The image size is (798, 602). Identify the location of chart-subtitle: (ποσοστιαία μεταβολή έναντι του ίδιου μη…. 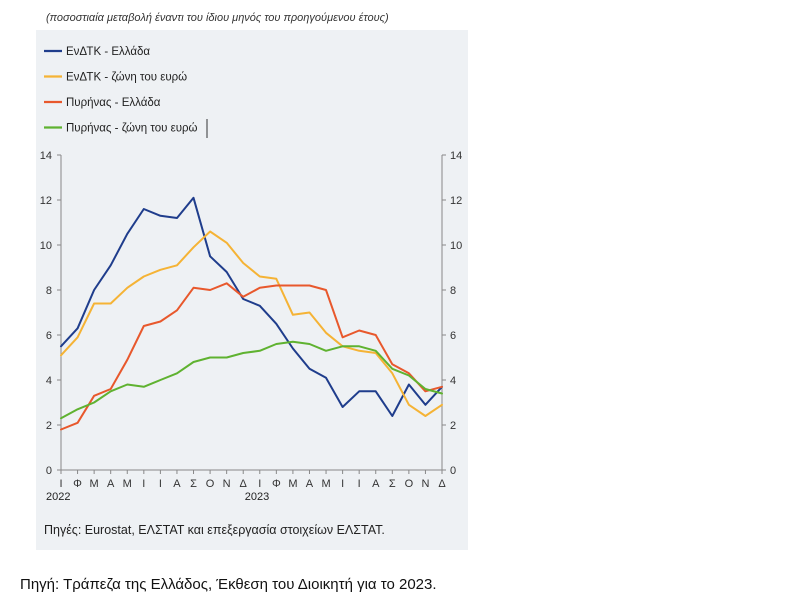
(217, 18).